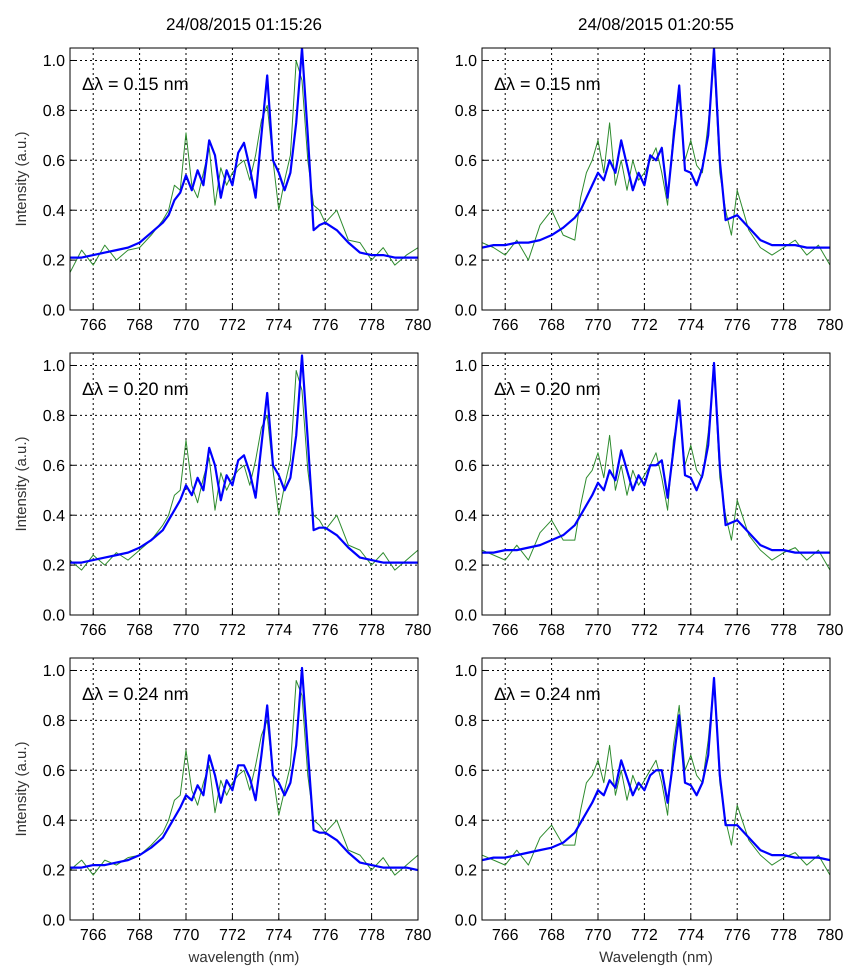  I want to click on chart-title: 24/08/2015 01:15:26, so click(244, 24).